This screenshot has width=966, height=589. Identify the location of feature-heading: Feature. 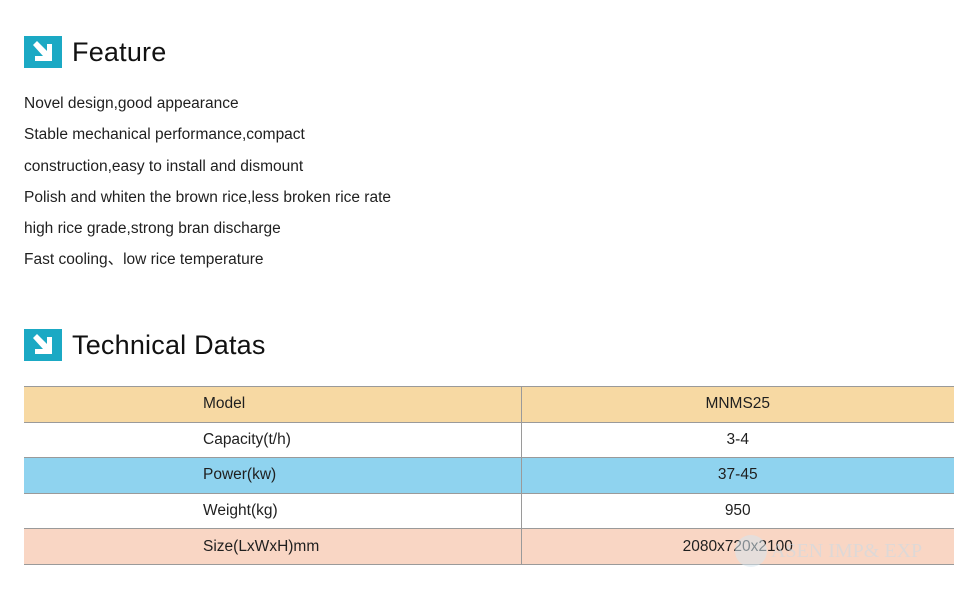
(95, 52).